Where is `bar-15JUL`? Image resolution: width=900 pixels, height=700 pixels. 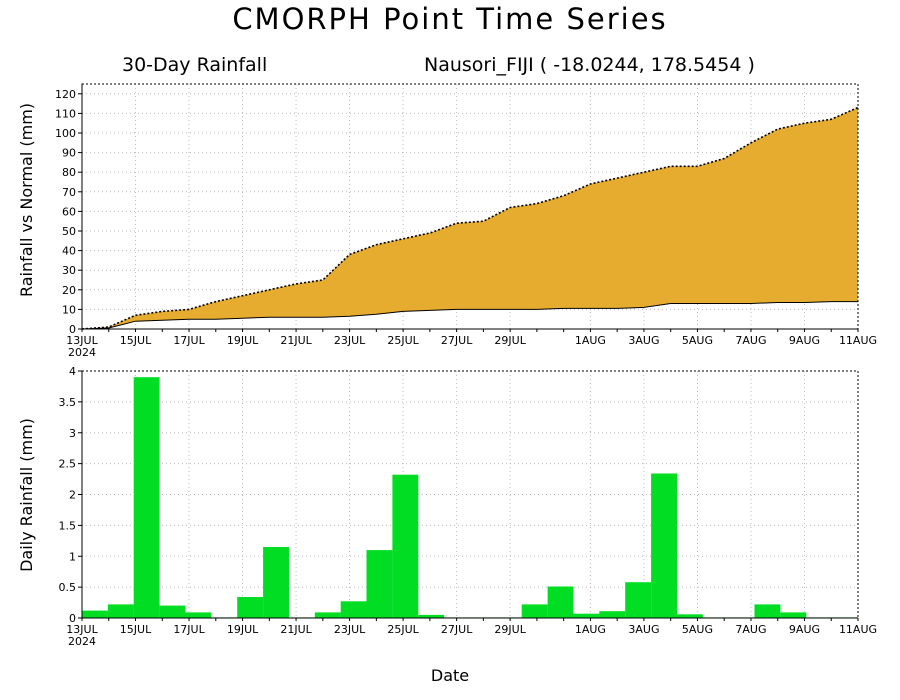 bar-15JUL is located at coordinates (146, 497).